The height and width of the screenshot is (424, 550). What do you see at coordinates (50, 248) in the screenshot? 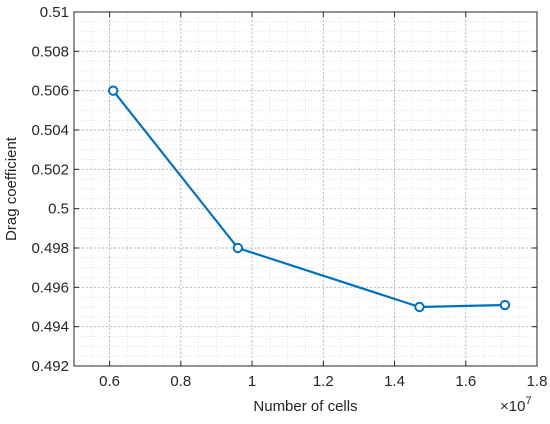
I see `y-tick-label: 0.498` at bounding box center [50, 248].